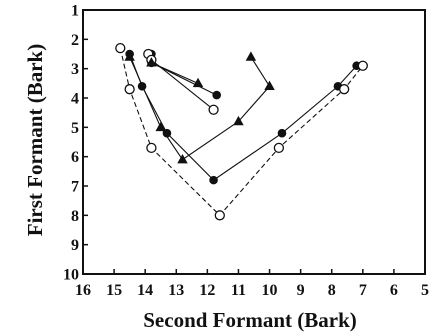 This screenshot has width=436, height=335. I want to click on x-tick-label: 9, so click(301, 290).